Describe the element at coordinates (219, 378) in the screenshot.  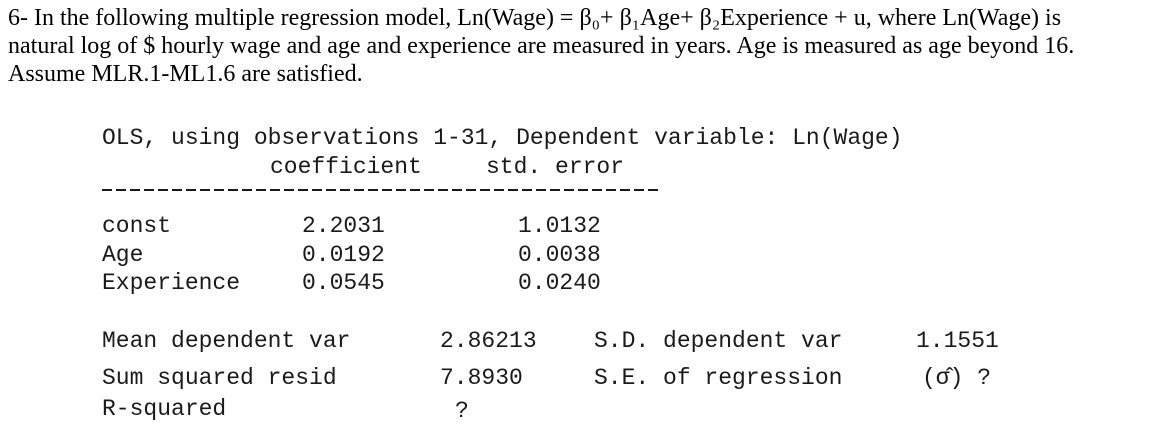
I see `stat-label-sum-squared-resid: Sum squared resid` at that location.